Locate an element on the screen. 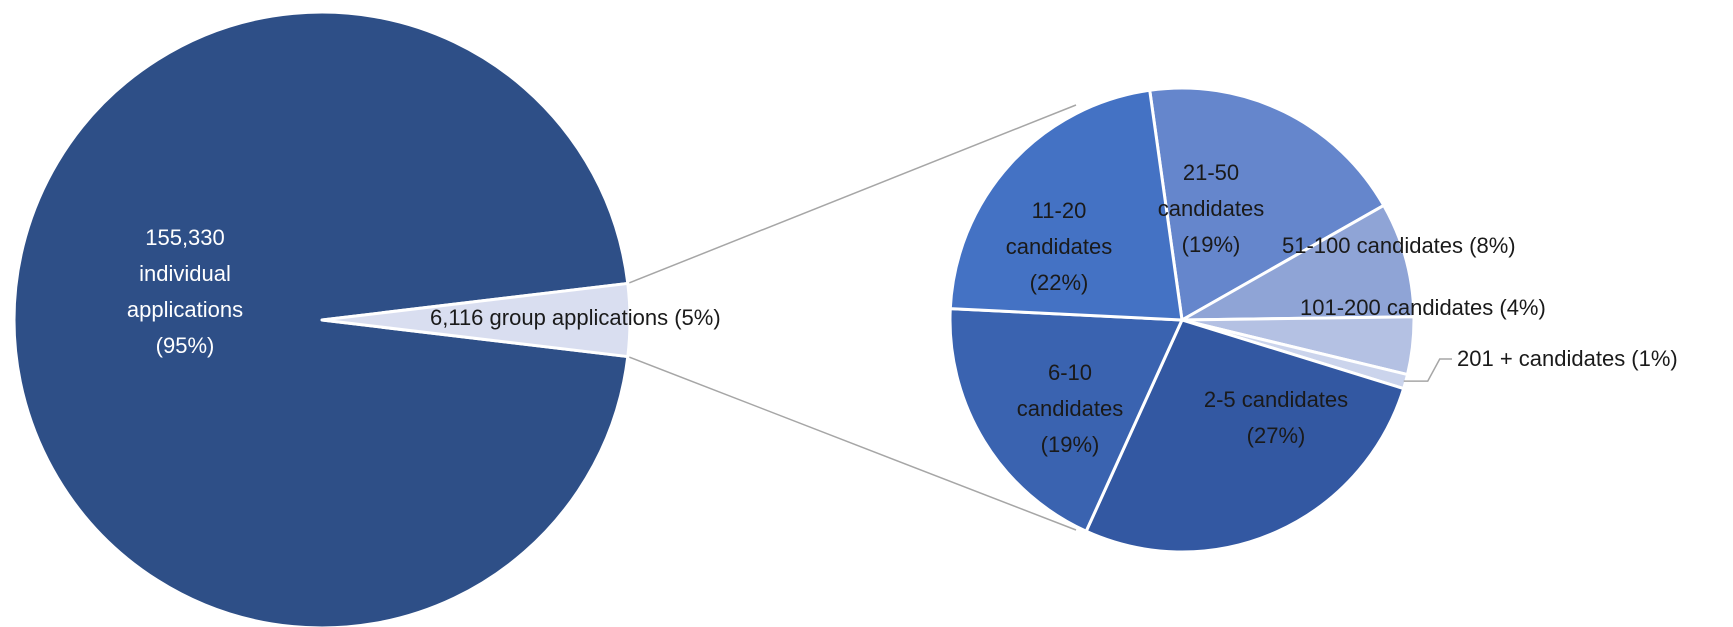 The height and width of the screenshot is (627, 1733). data-label-51-100-candidates: 51-100 candidates (8%) is located at coordinates (1399, 245).